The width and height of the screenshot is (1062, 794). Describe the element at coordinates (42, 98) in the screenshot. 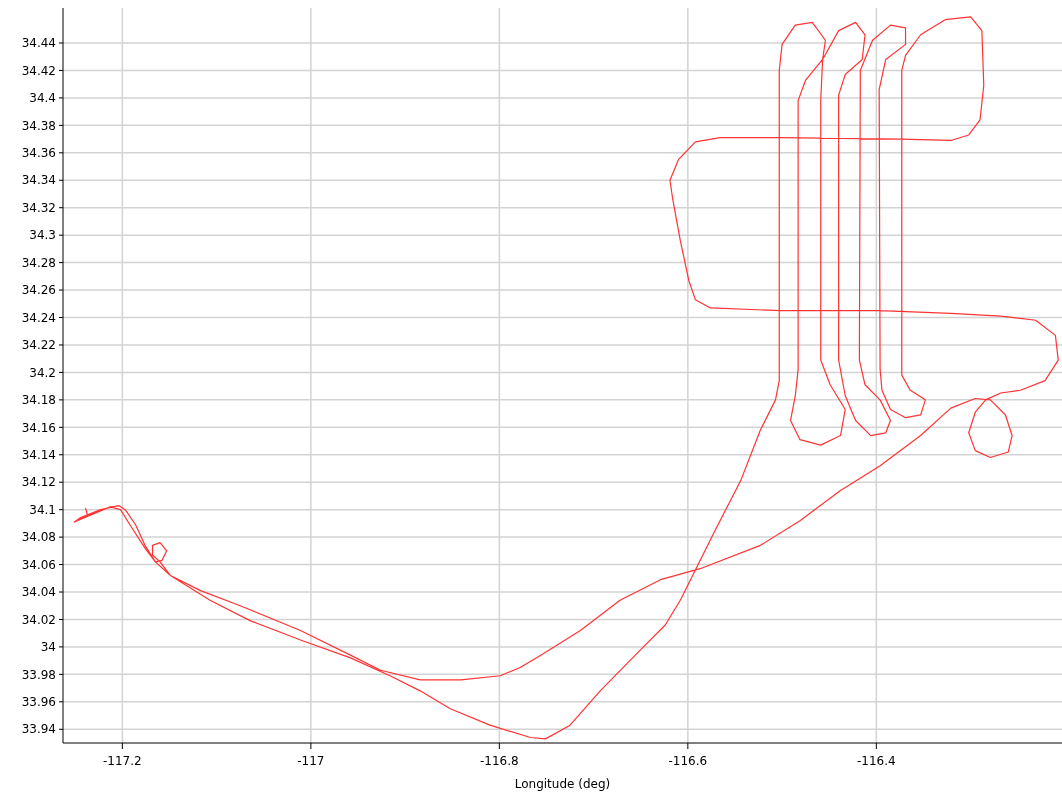

I see `y-tick-label: 34.4` at that location.